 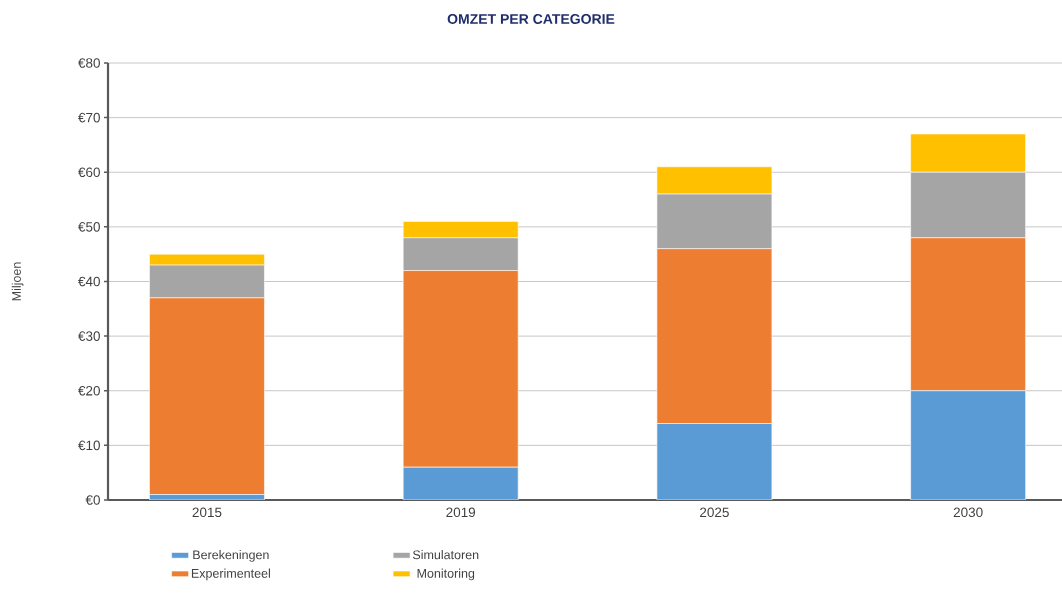 I want to click on legend-label: Experimenteel, so click(x=230, y=574).